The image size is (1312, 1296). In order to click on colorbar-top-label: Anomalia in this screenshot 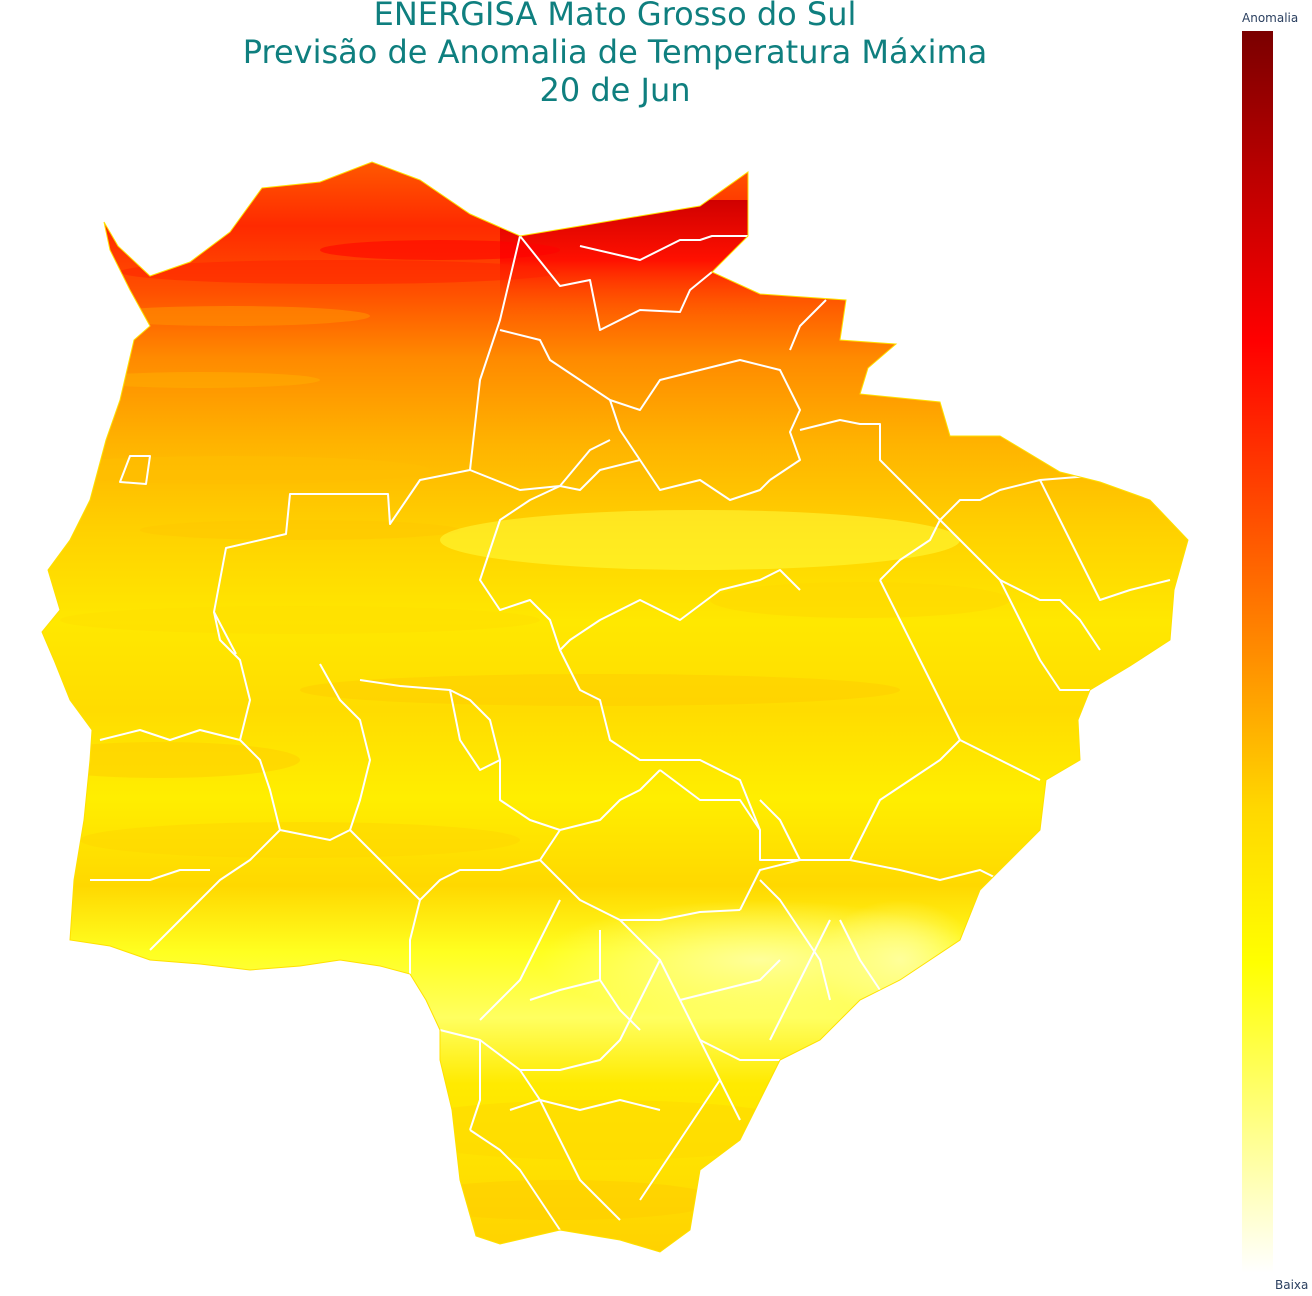, I will do `click(1270, 18)`.